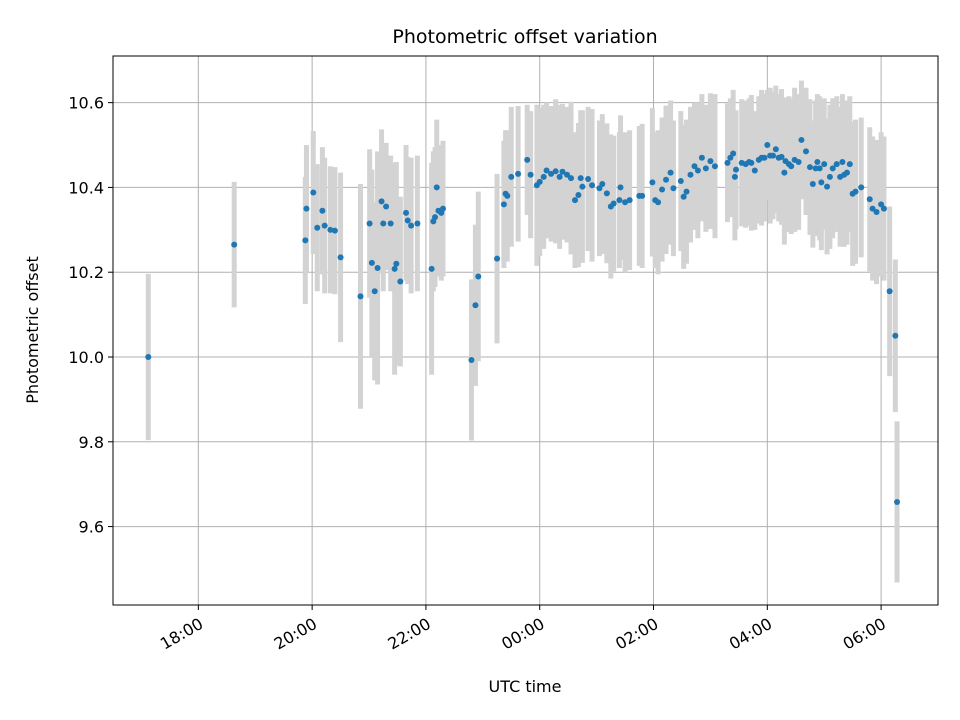 The image size is (960, 720). What do you see at coordinates (32, 330) in the screenshot?
I see `y-axis-label: Photometric offset` at bounding box center [32, 330].